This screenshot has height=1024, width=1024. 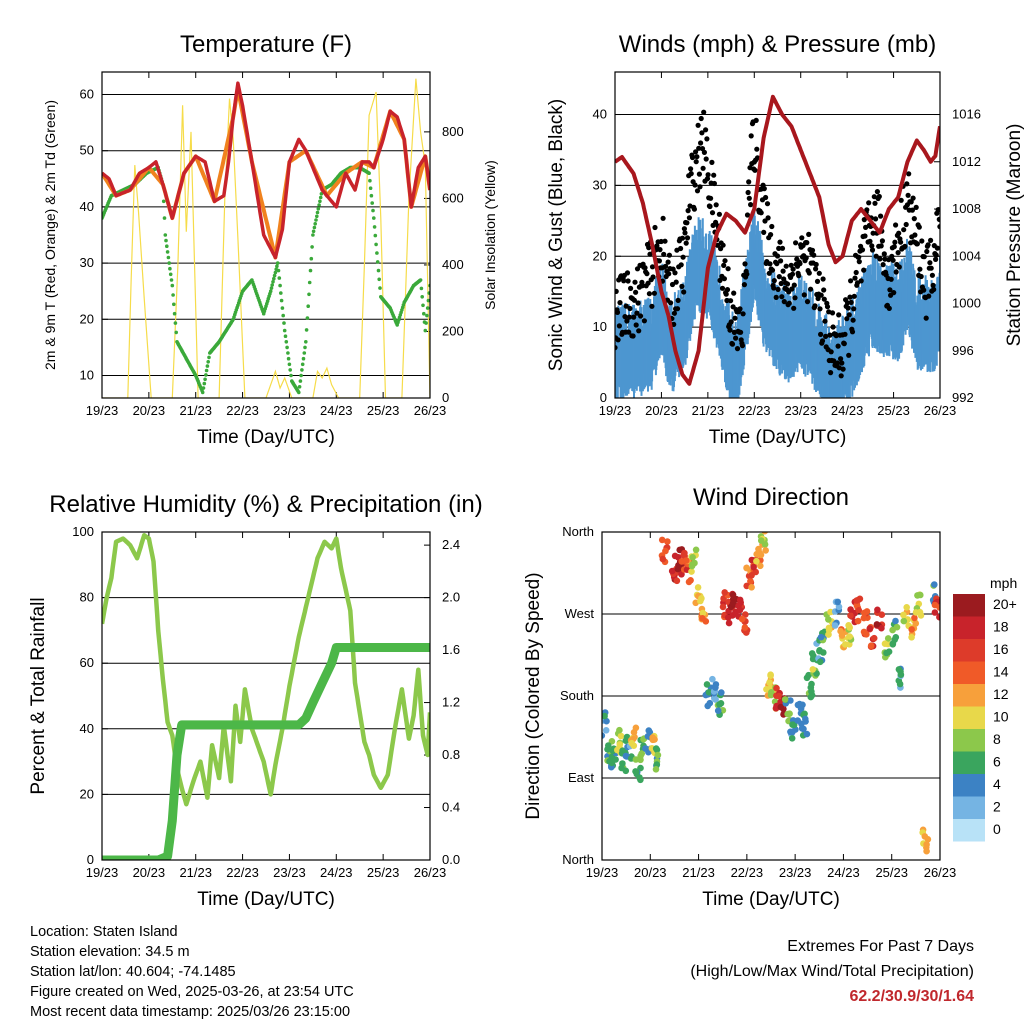 What do you see at coordinates (966, 303) in the screenshot?
I see `y2-tick-label: 1000` at bounding box center [966, 303].